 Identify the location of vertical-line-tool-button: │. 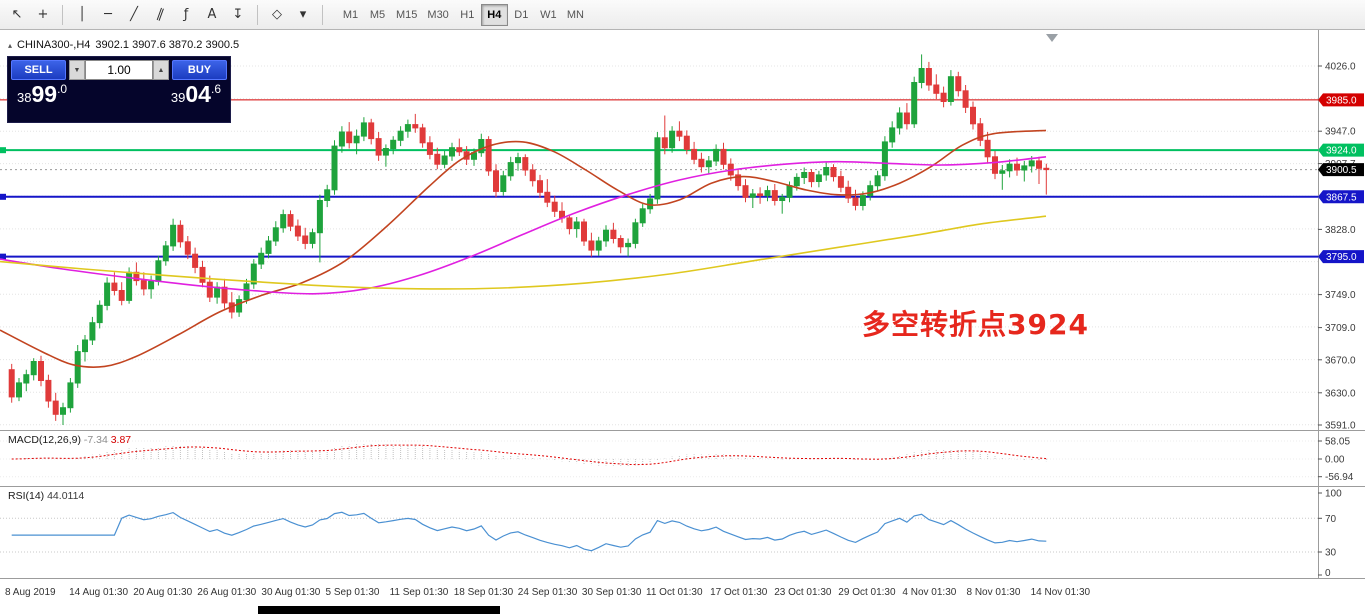
(82, 15).